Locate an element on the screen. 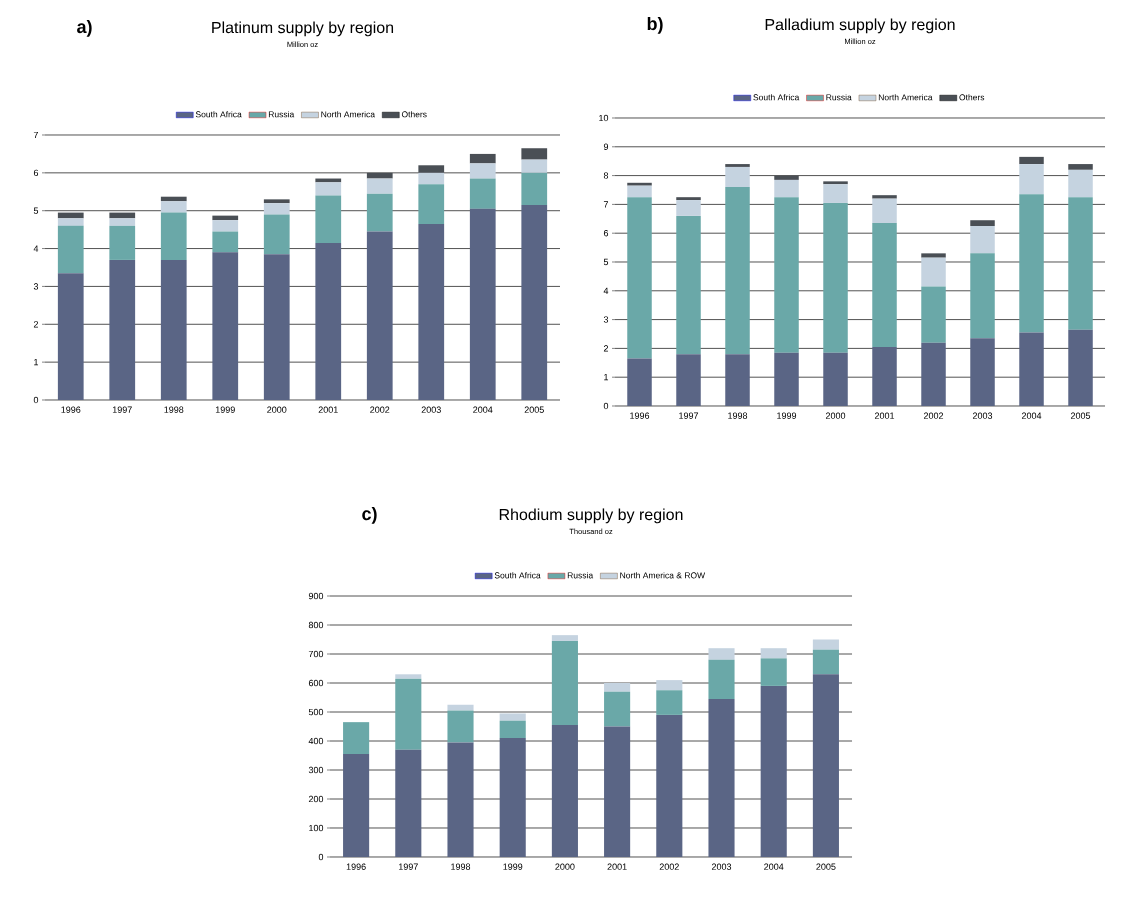 The width and height of the screenshot is (1121, 910). y-tick-label: 700 is located at coordinates (316, 654).